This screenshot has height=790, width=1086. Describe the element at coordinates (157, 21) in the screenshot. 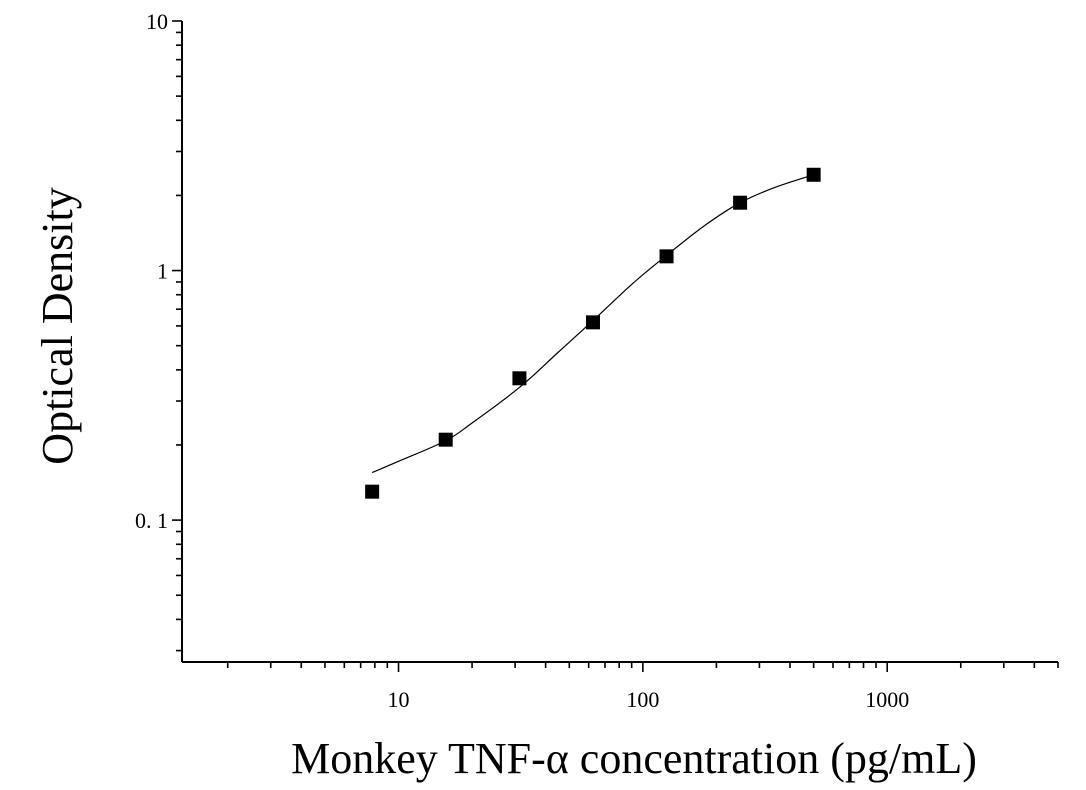

I see `y-tick-label: 10` at that location.